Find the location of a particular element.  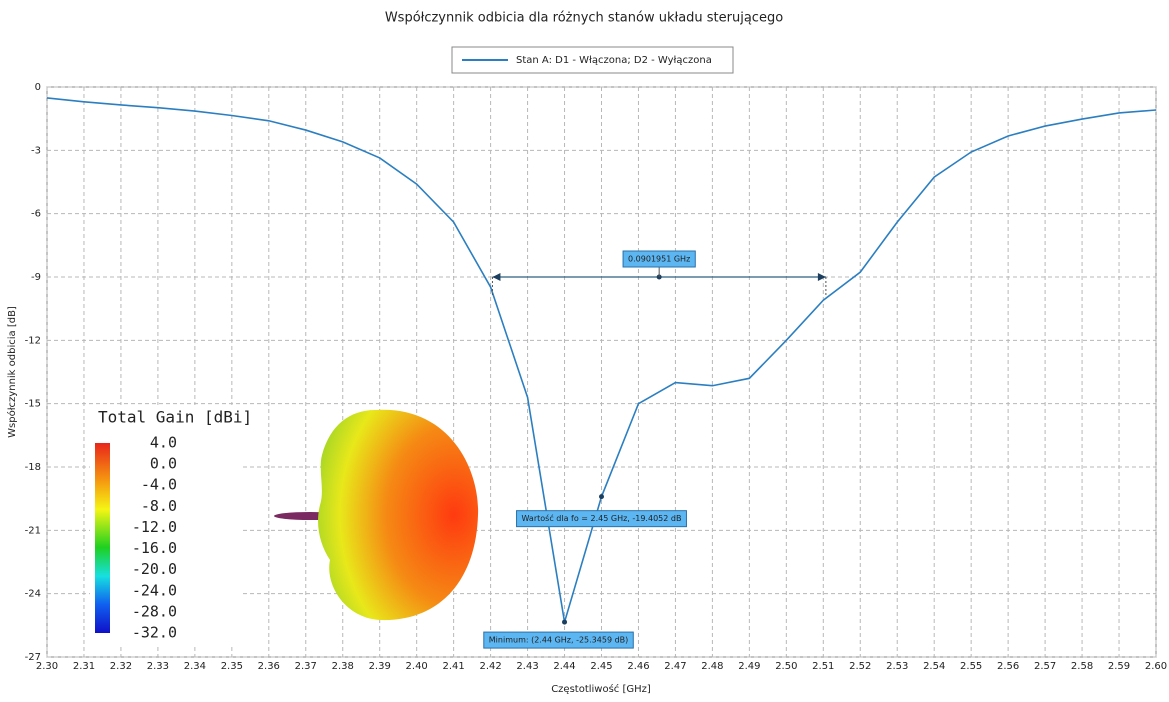

x-tick-label: 2.38 is located at coordinates (343, 666).